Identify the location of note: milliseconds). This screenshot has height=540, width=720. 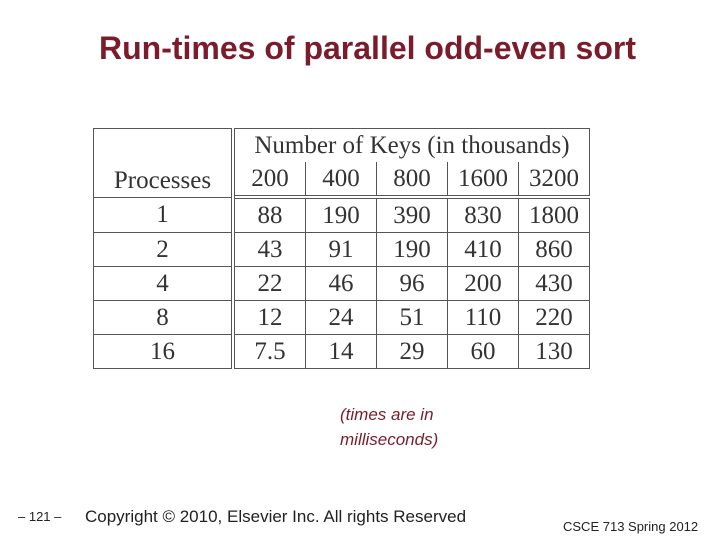
(389, 439).